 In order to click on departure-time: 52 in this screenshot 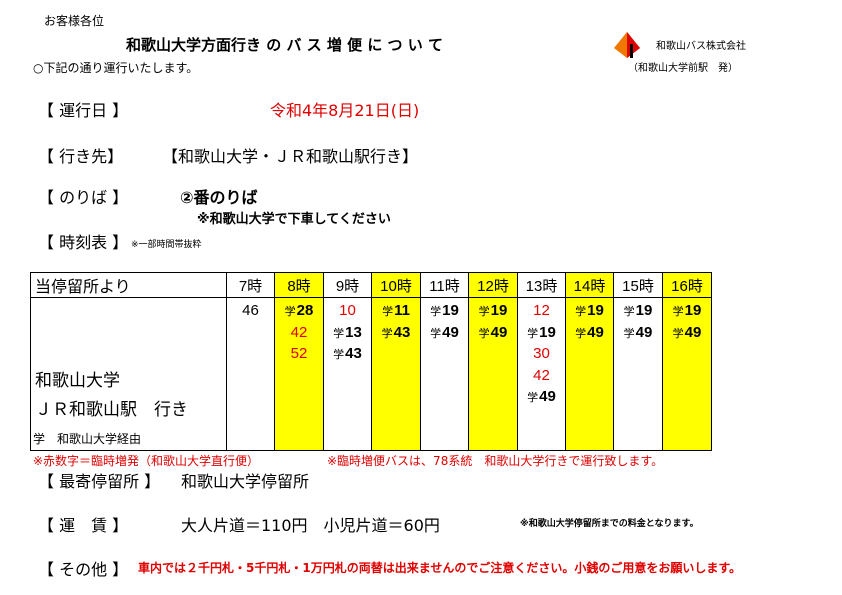, I will do `click(299, 354)`.